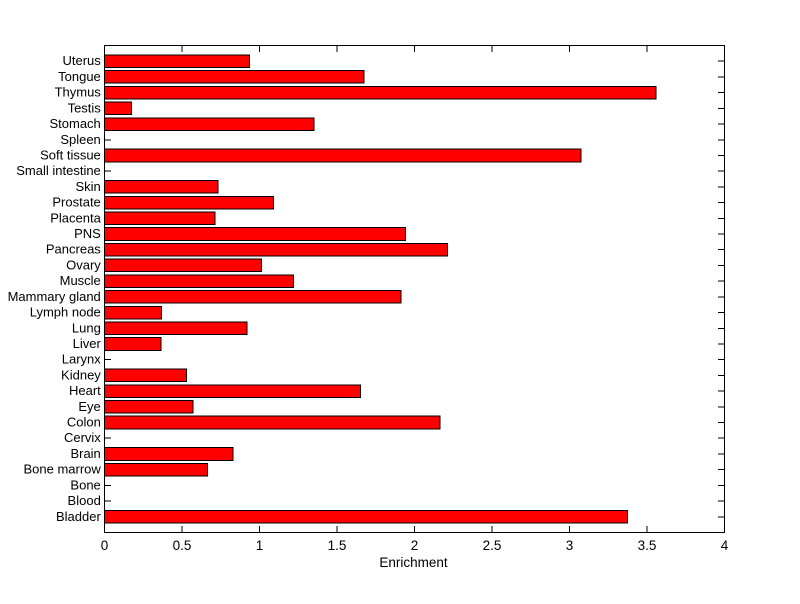  Describe the element at coordinates (75, 217) in the screenshot. I see `svg-text: Placenta` at that location.